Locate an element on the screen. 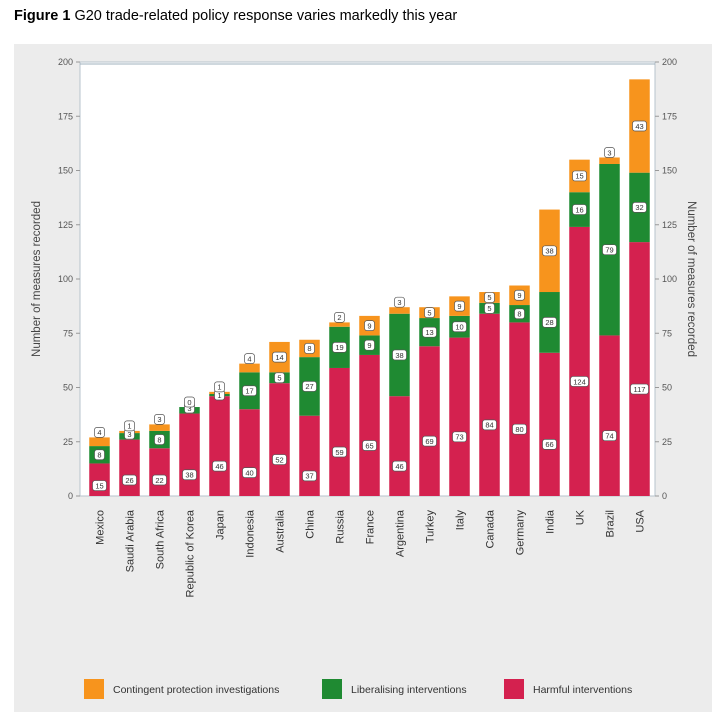 This screenshot has width=726, height=715. x-tick-label: Mexico is located at coordinates (101, 527).